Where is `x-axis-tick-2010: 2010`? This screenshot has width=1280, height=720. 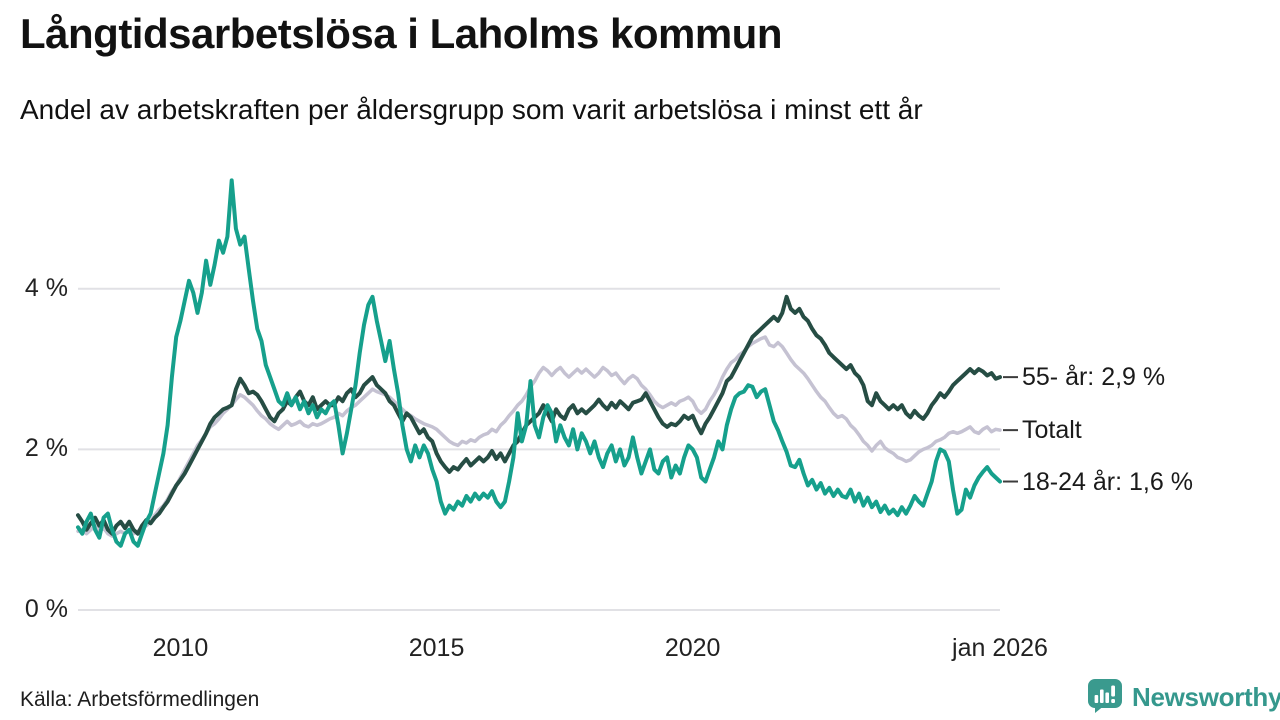
x-axis-tick-2010: 2010 is located at coordinates (180, 648).